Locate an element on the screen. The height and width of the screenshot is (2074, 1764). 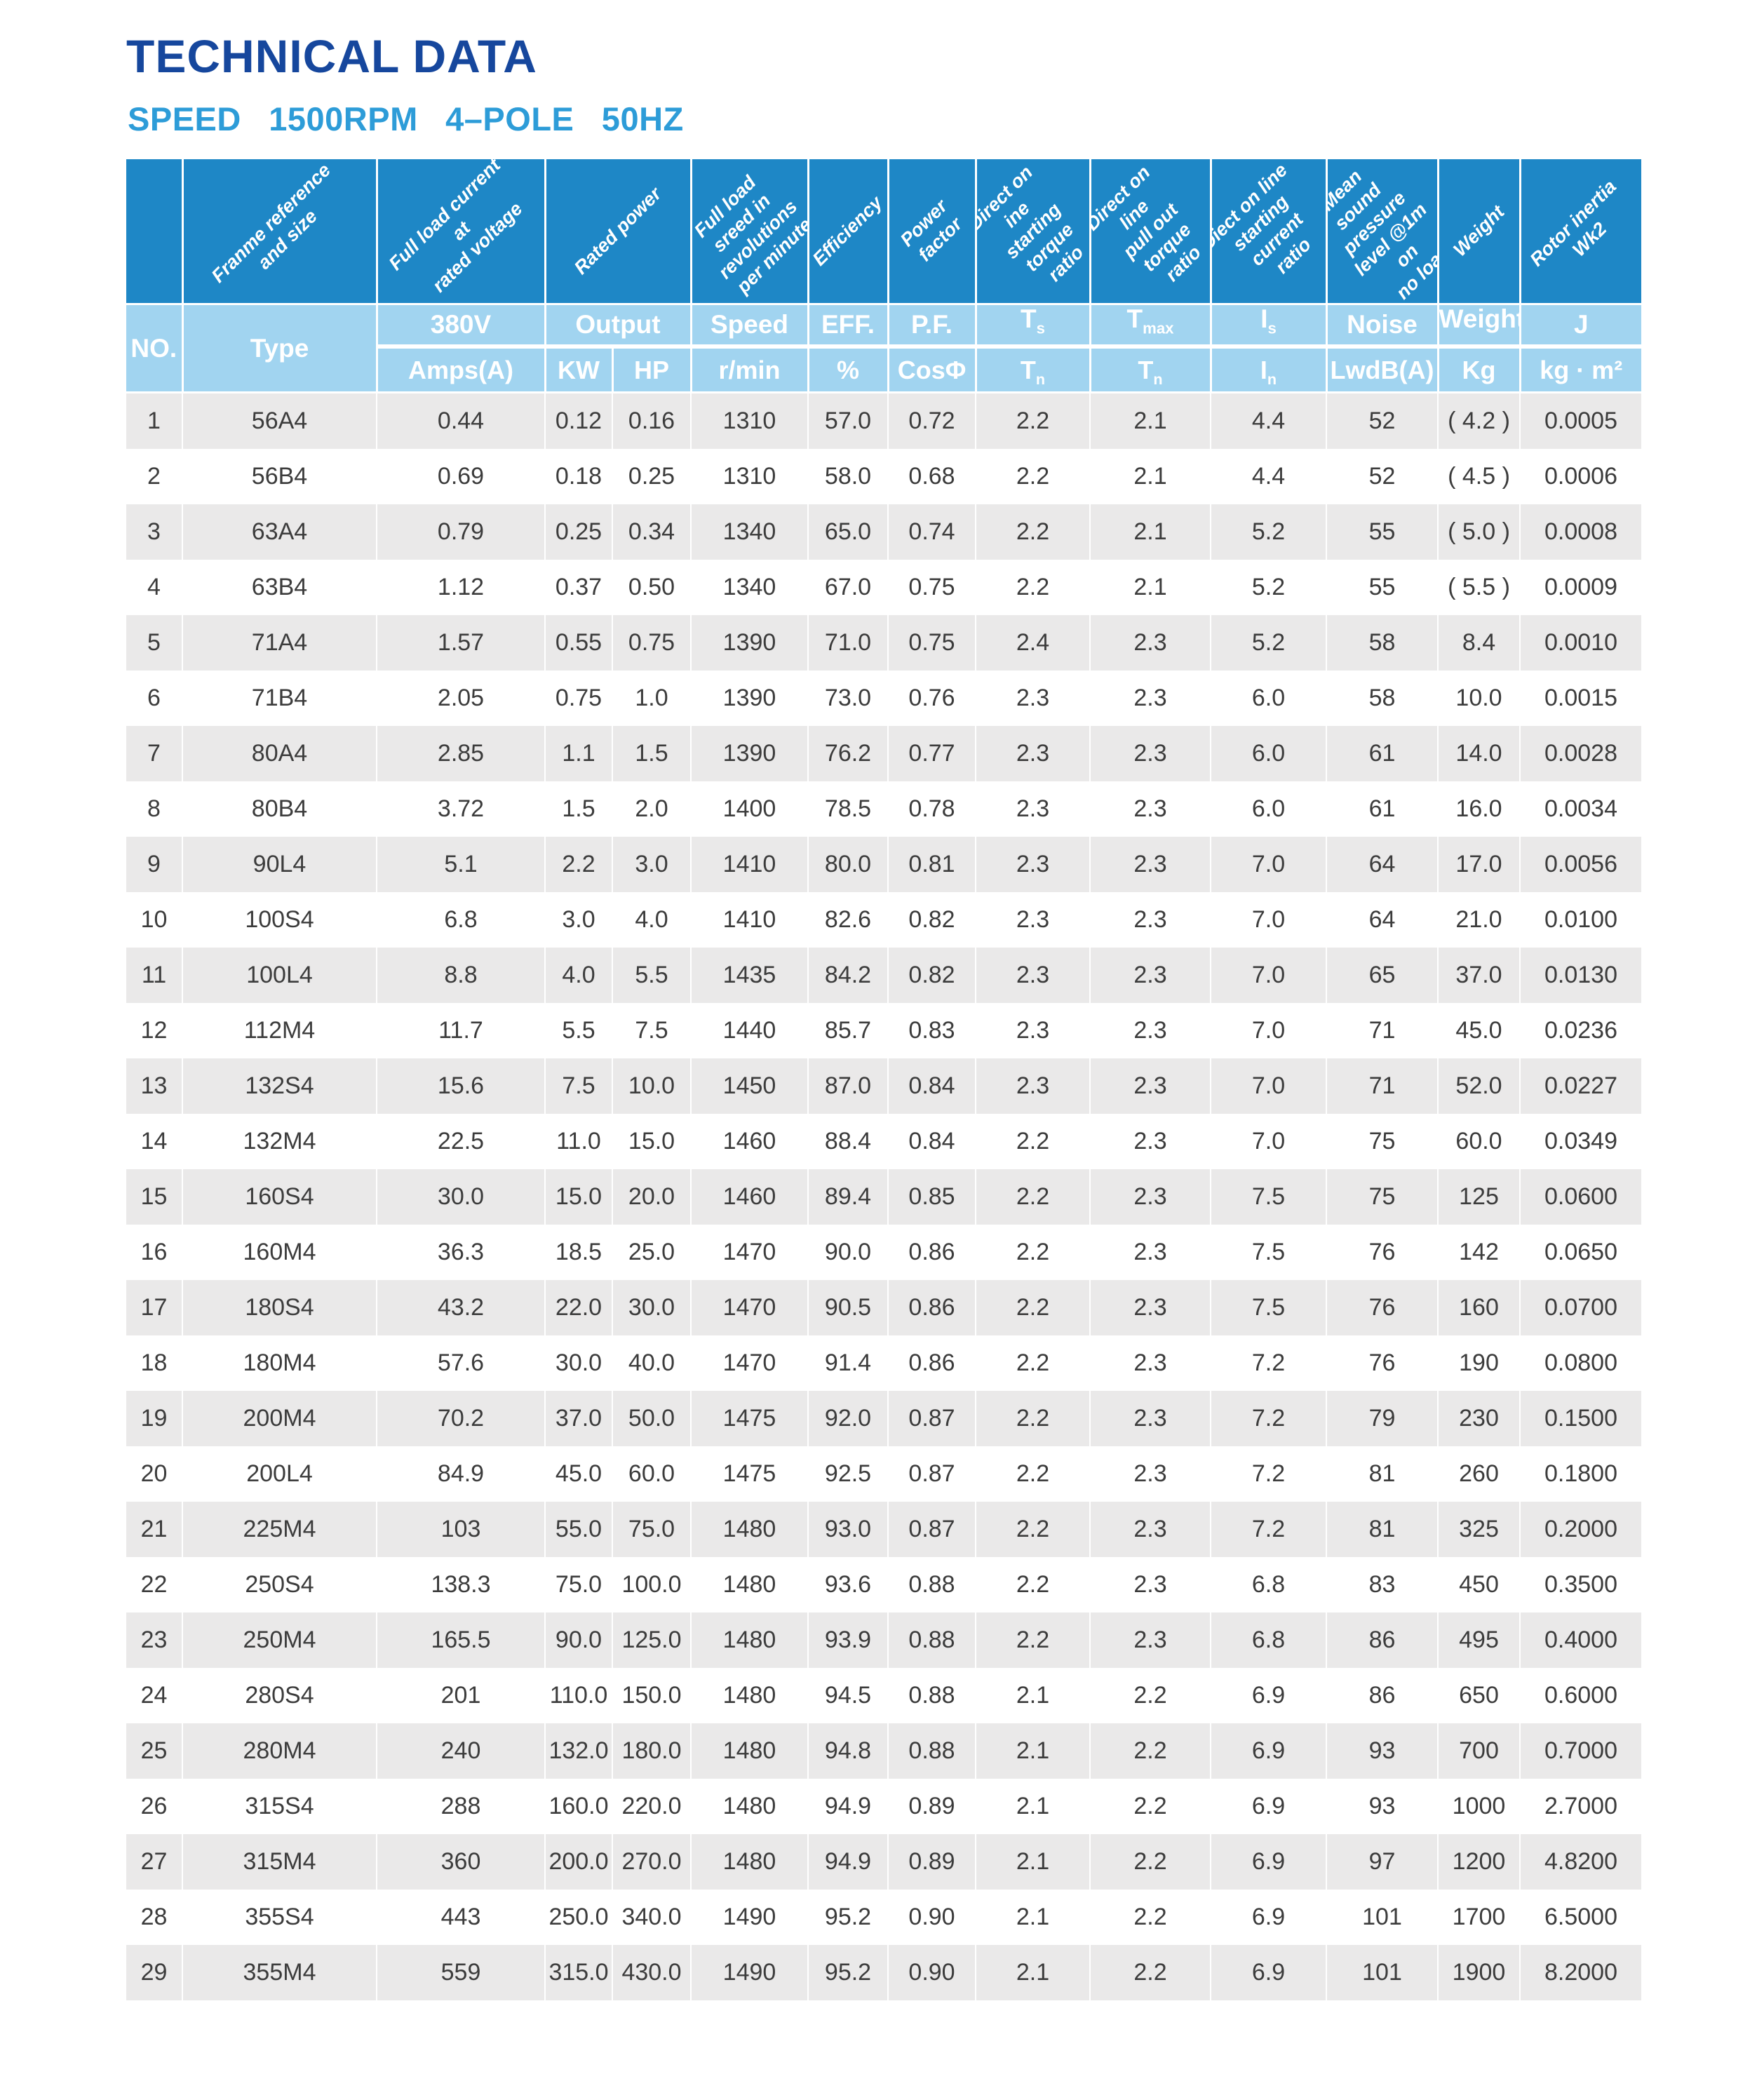
cell-no: 21 is located at coordinates (154, 1529).